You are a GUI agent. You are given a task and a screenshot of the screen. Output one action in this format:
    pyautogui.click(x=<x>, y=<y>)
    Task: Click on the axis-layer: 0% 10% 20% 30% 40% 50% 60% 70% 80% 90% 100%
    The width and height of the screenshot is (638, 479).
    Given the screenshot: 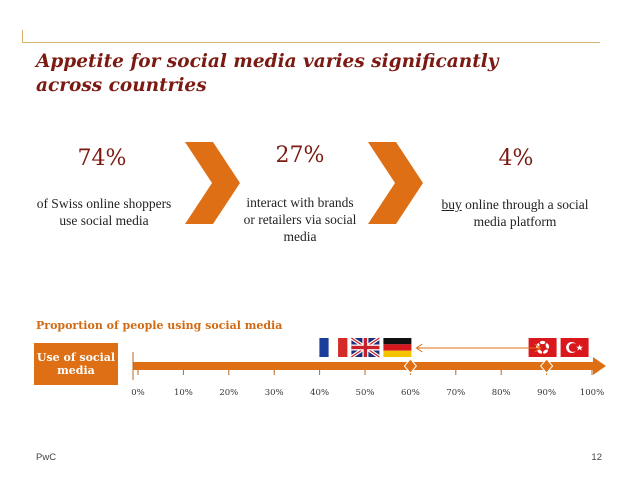 What is the action you would take?
    pyautogui.click(x=368, y=370)
    